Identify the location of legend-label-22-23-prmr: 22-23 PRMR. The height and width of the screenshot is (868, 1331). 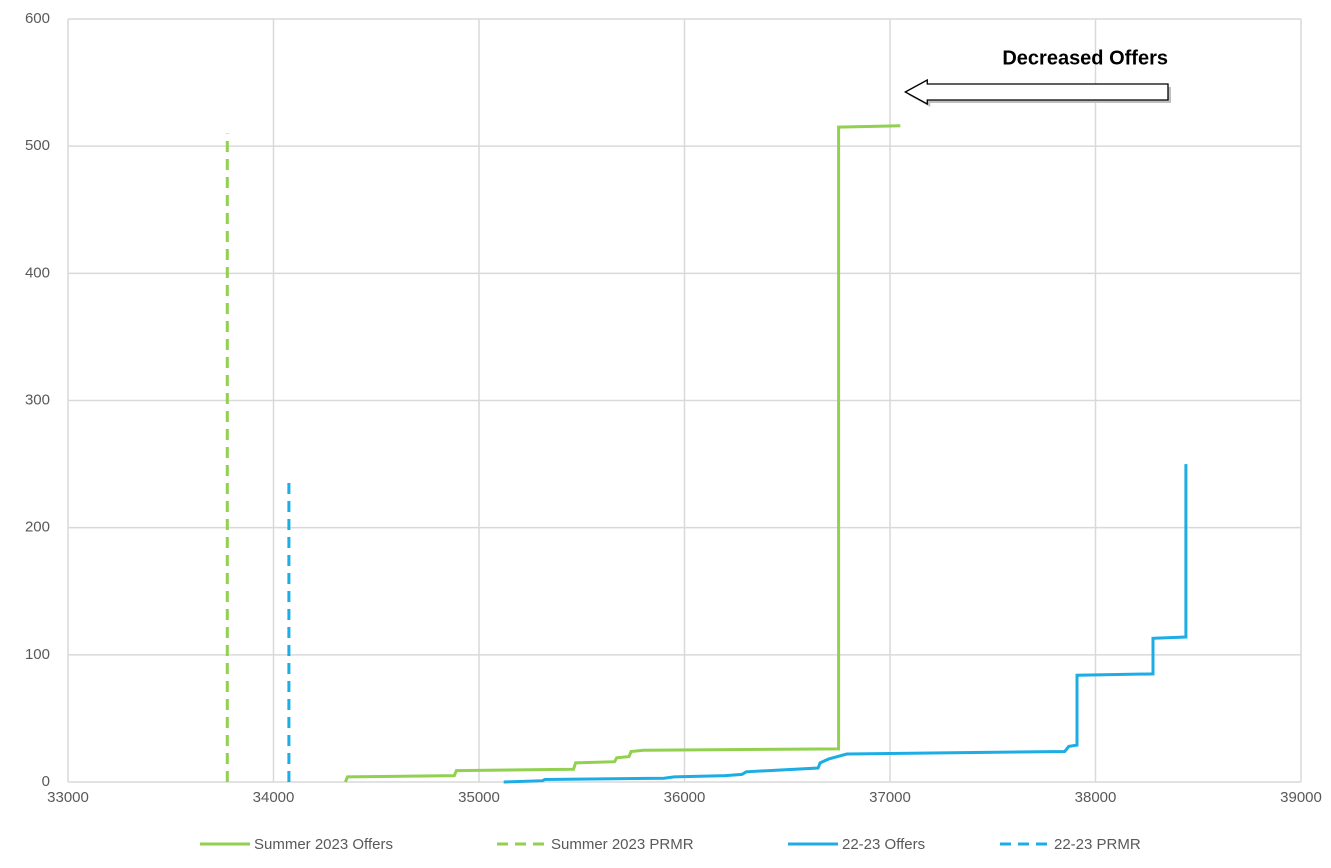
(1097, 844).